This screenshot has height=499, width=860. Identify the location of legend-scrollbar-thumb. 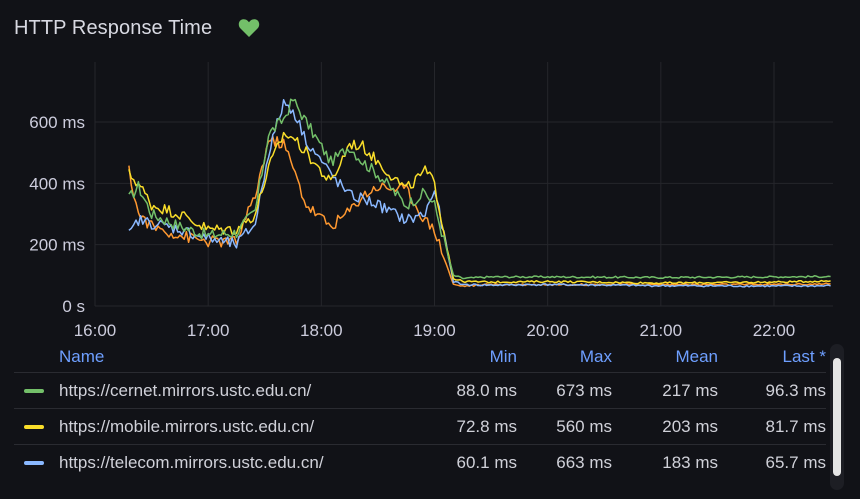
(837, 417).